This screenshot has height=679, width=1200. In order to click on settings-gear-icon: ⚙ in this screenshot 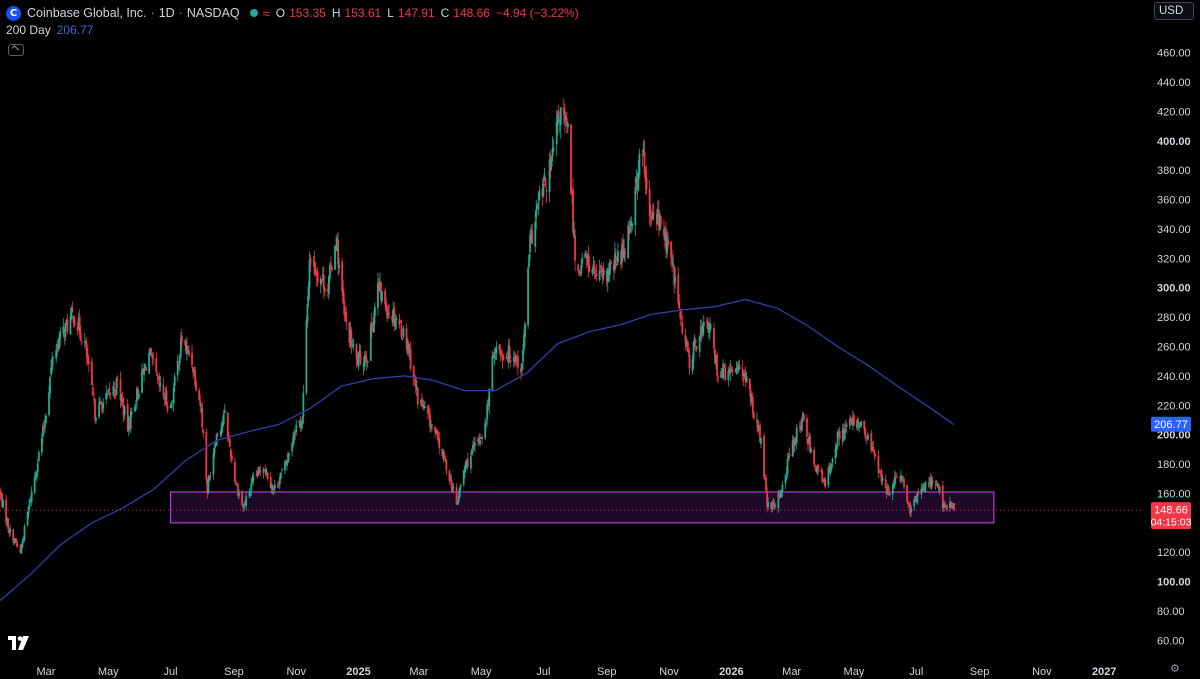, I will do `click(1175, 669)`.